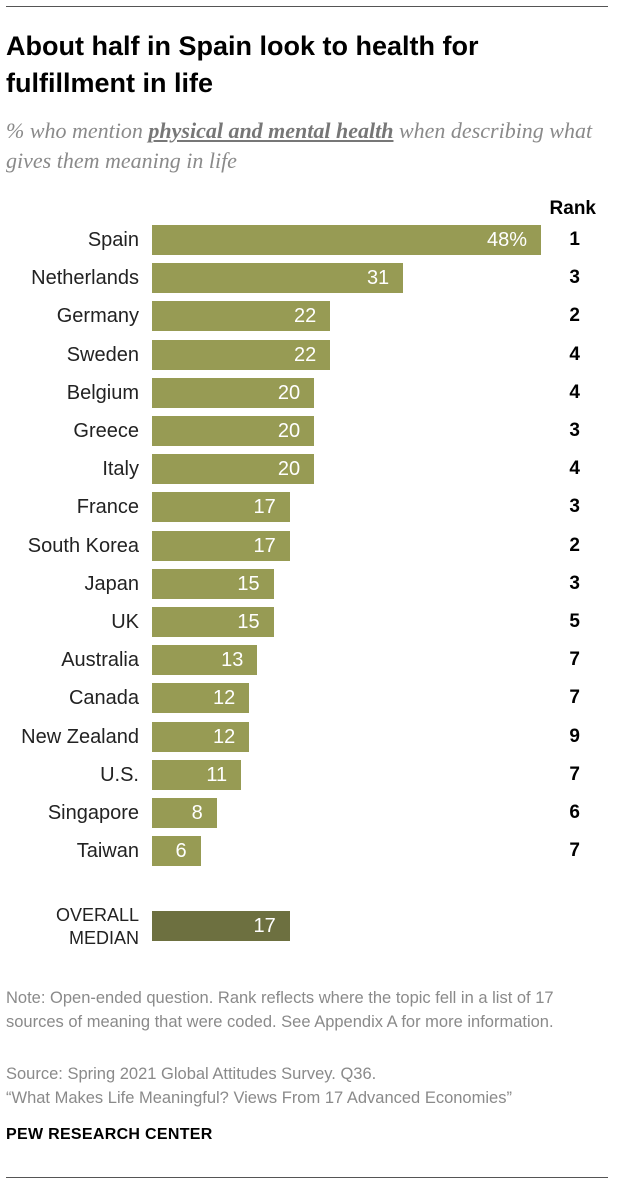 The height and width of the screenshot is (1186, 620). I want to click on subtitle-prefix: % who mention, so click(77, 130).